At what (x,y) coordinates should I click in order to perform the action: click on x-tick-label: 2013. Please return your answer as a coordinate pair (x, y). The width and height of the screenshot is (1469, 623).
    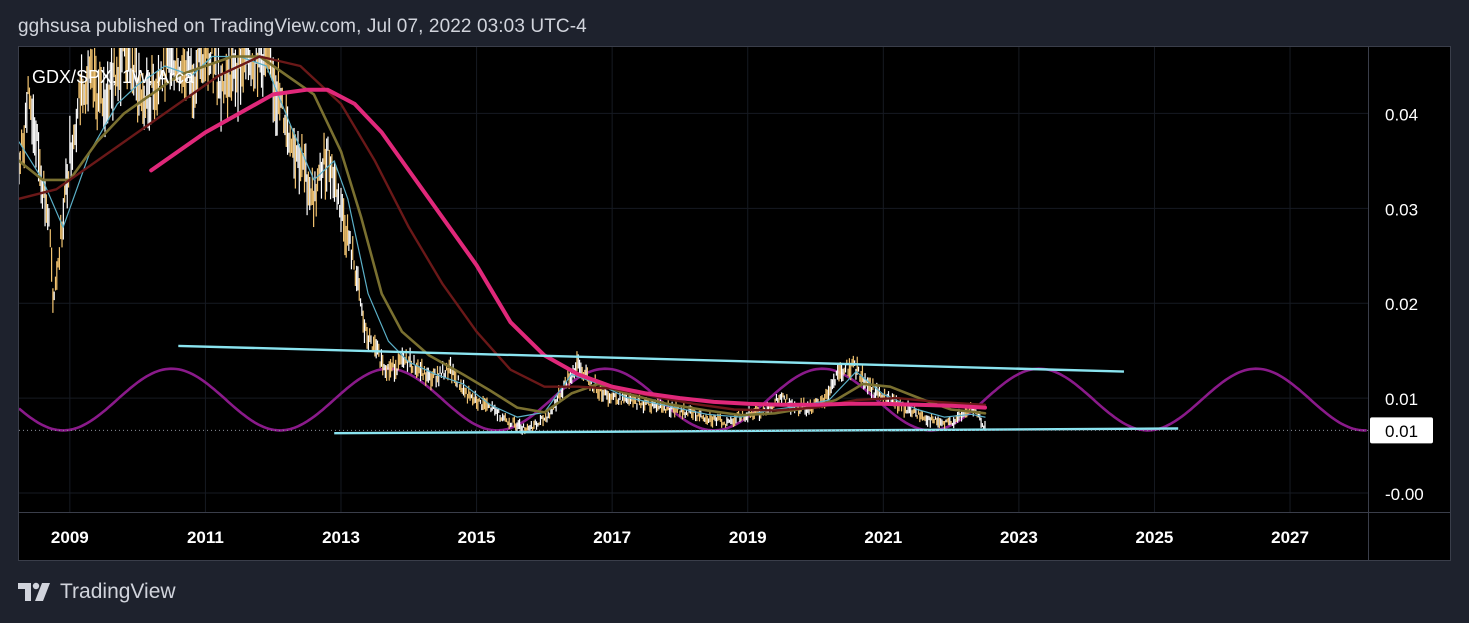
    Looking at the image, I should click on (341, 537).